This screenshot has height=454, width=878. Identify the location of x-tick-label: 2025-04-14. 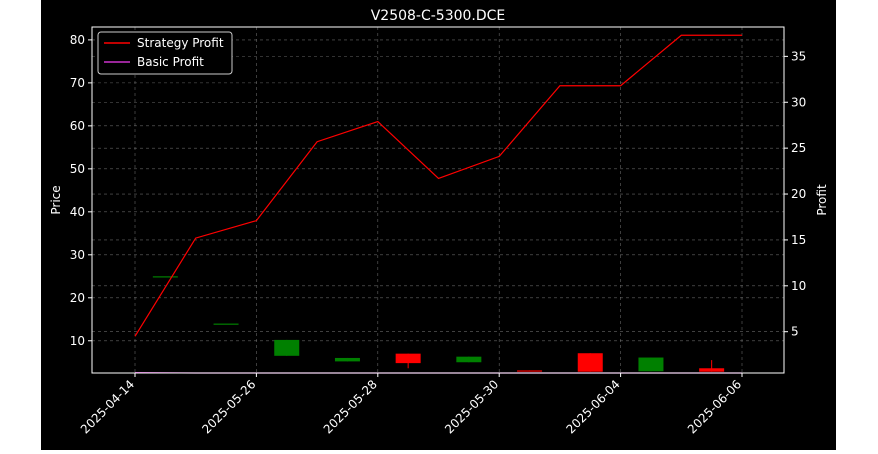
(107, 406).